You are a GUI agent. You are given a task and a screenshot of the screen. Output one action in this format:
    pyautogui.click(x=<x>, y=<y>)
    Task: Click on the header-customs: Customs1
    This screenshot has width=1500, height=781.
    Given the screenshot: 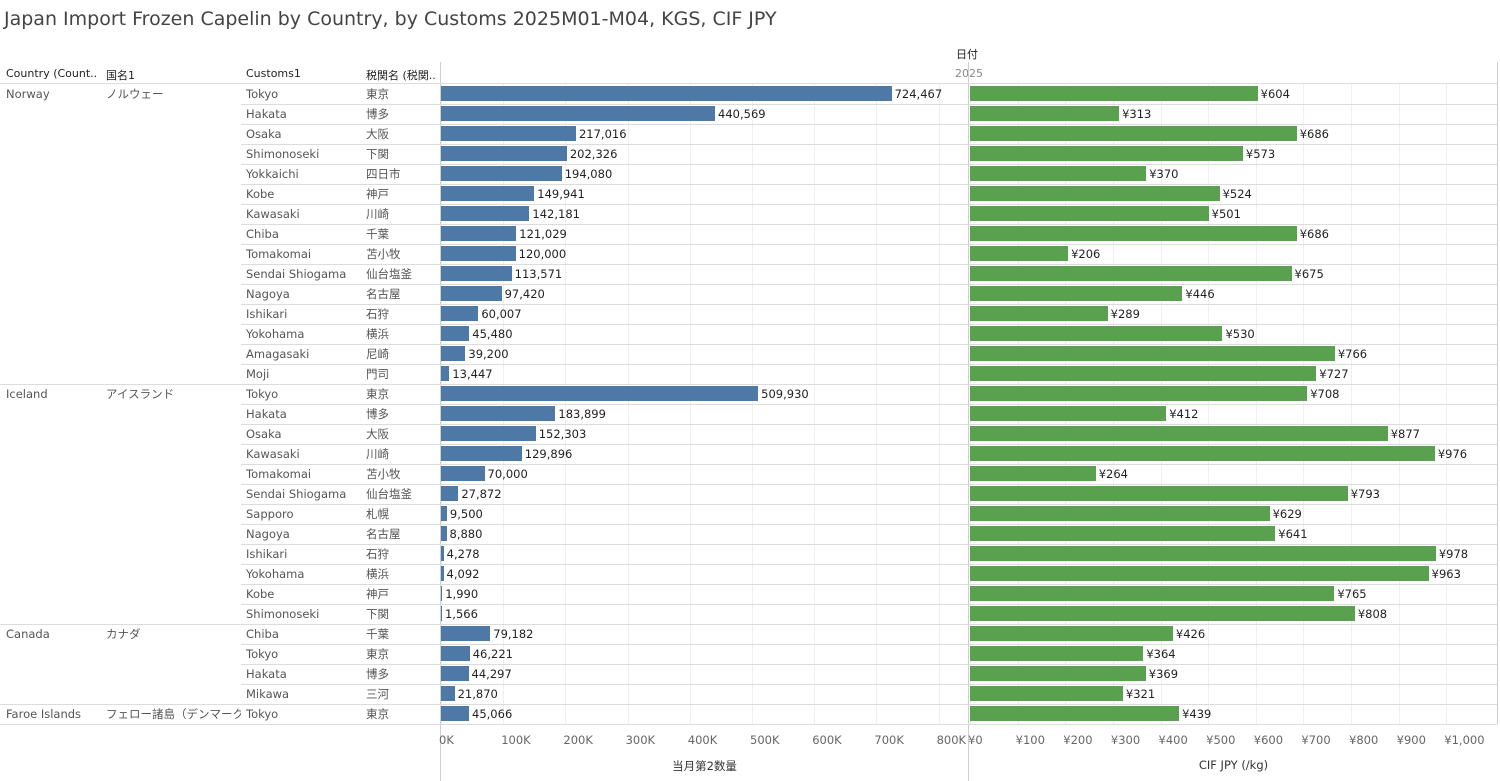 What is the action you would take?
    pyautogui.click(x=273, y=73)
    